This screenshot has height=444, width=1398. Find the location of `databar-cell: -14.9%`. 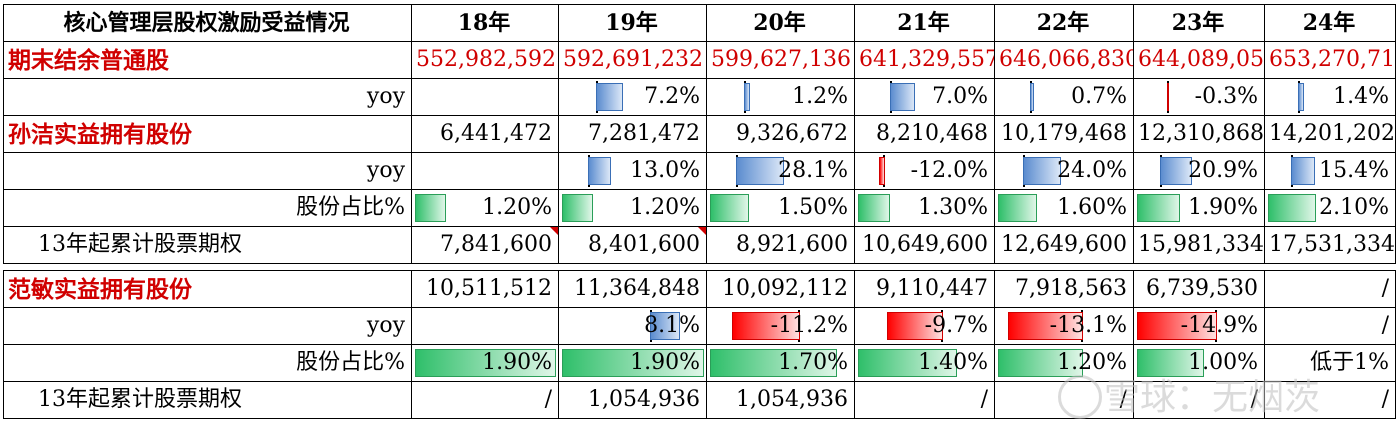

databar-cell: -14.9% is located at coordinates (1199, 326).